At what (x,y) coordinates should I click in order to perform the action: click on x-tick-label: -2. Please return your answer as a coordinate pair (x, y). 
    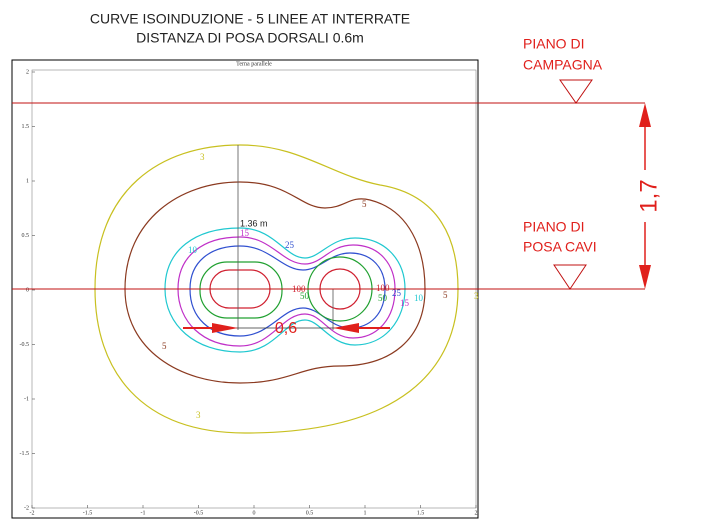
    Looking at the image, I should click on (32, 513).